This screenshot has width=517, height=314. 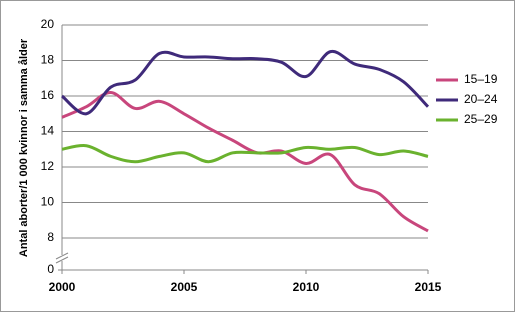 I want to click on x-tick-label: 2015, so click(x=428, y=287).